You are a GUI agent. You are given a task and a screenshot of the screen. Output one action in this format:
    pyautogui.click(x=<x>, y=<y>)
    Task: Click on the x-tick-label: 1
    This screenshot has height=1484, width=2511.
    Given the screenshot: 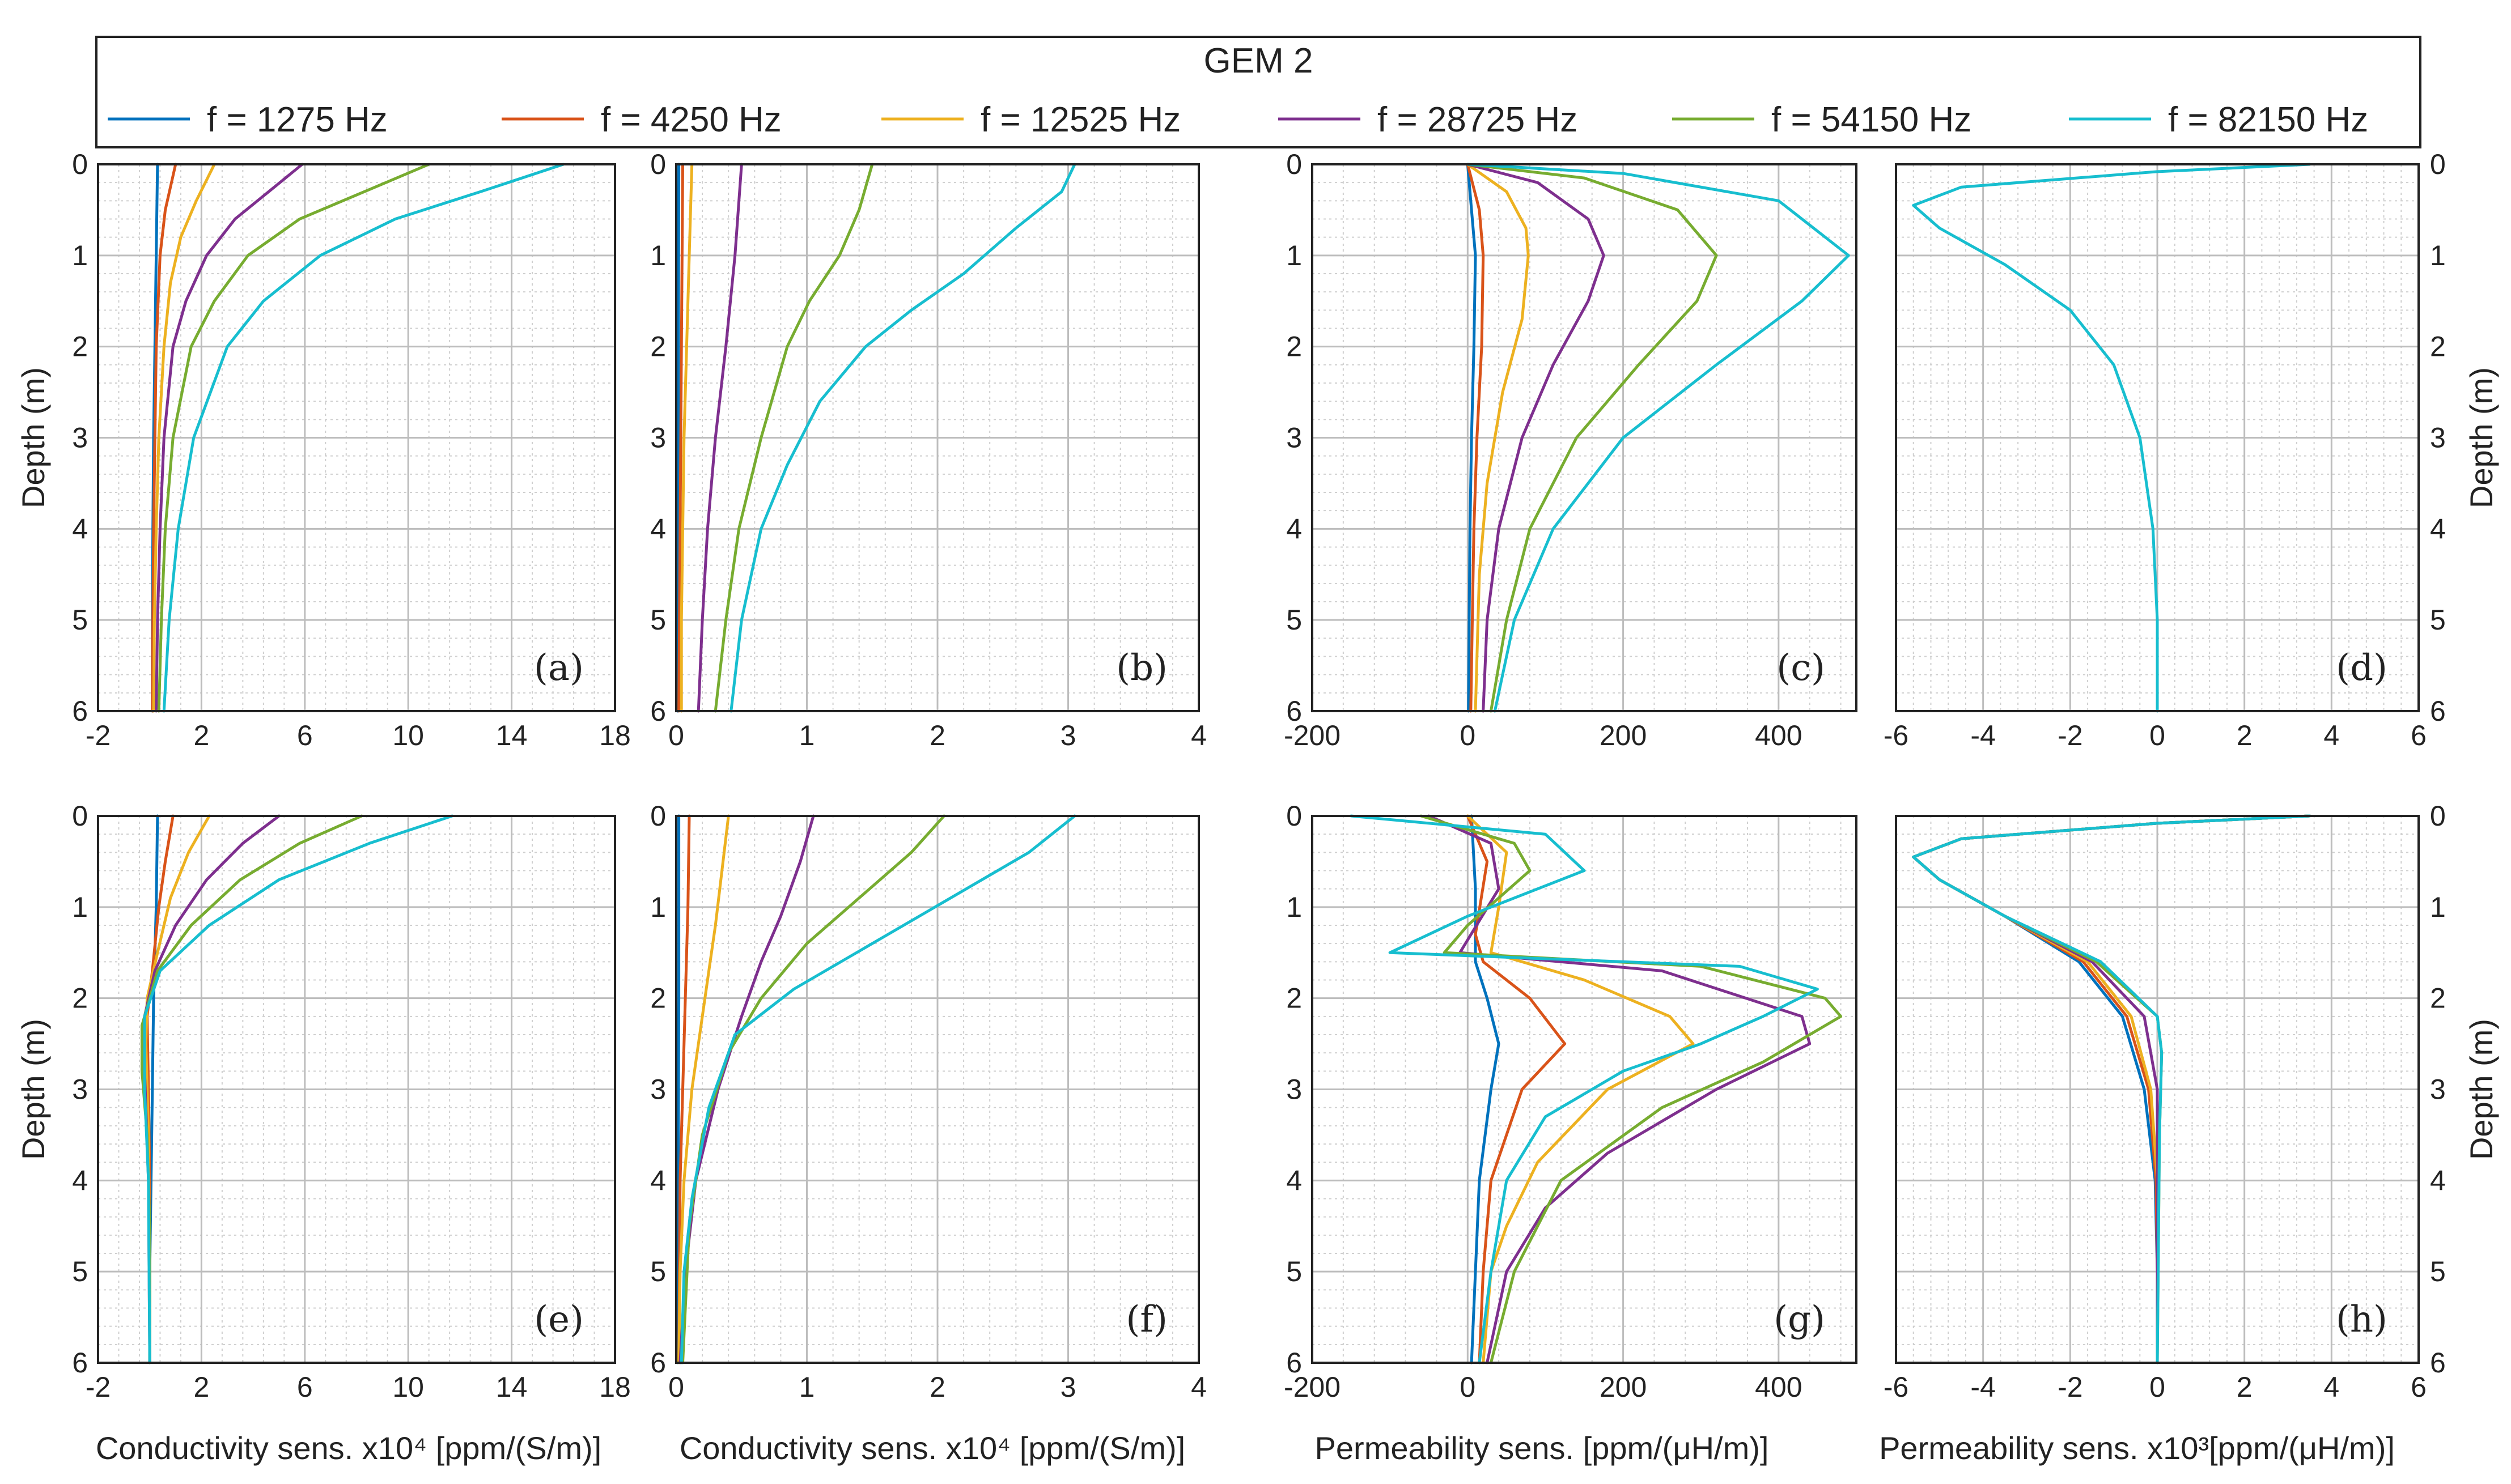 What is the action you would take?
    pyautogui.click(x=807, y=735)
    